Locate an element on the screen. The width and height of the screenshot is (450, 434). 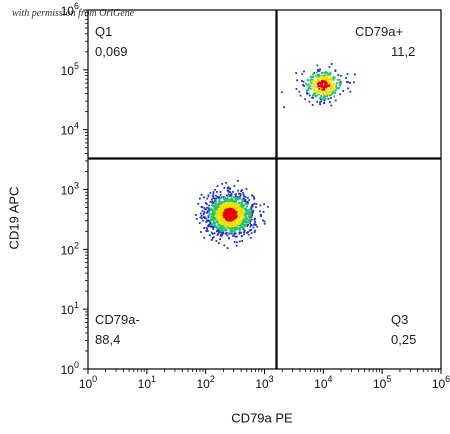
y-tick-label: 10⁴ is located at coordinates (70, 129).